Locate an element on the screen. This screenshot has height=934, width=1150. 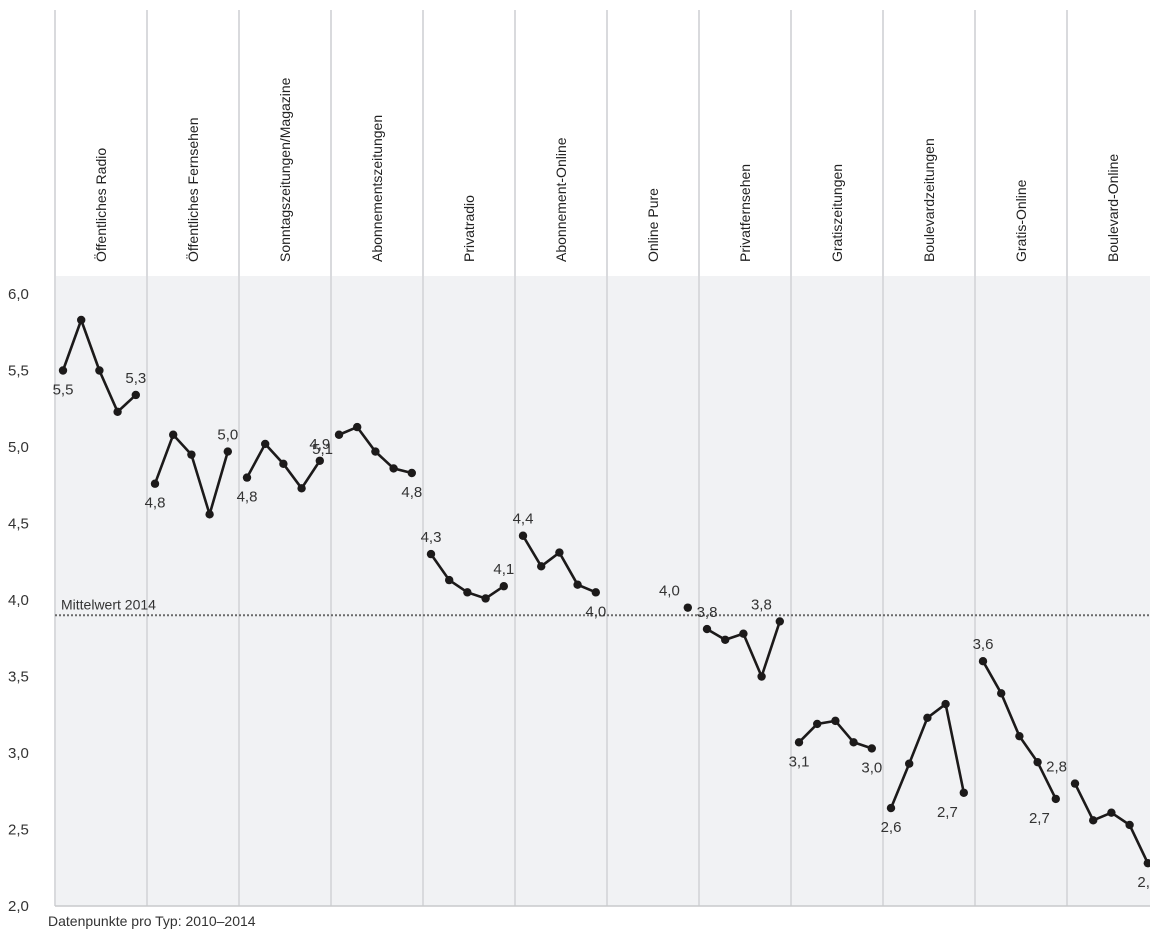
category-label: Öffentliches Fernsehen is located at coordinates (192, 190).